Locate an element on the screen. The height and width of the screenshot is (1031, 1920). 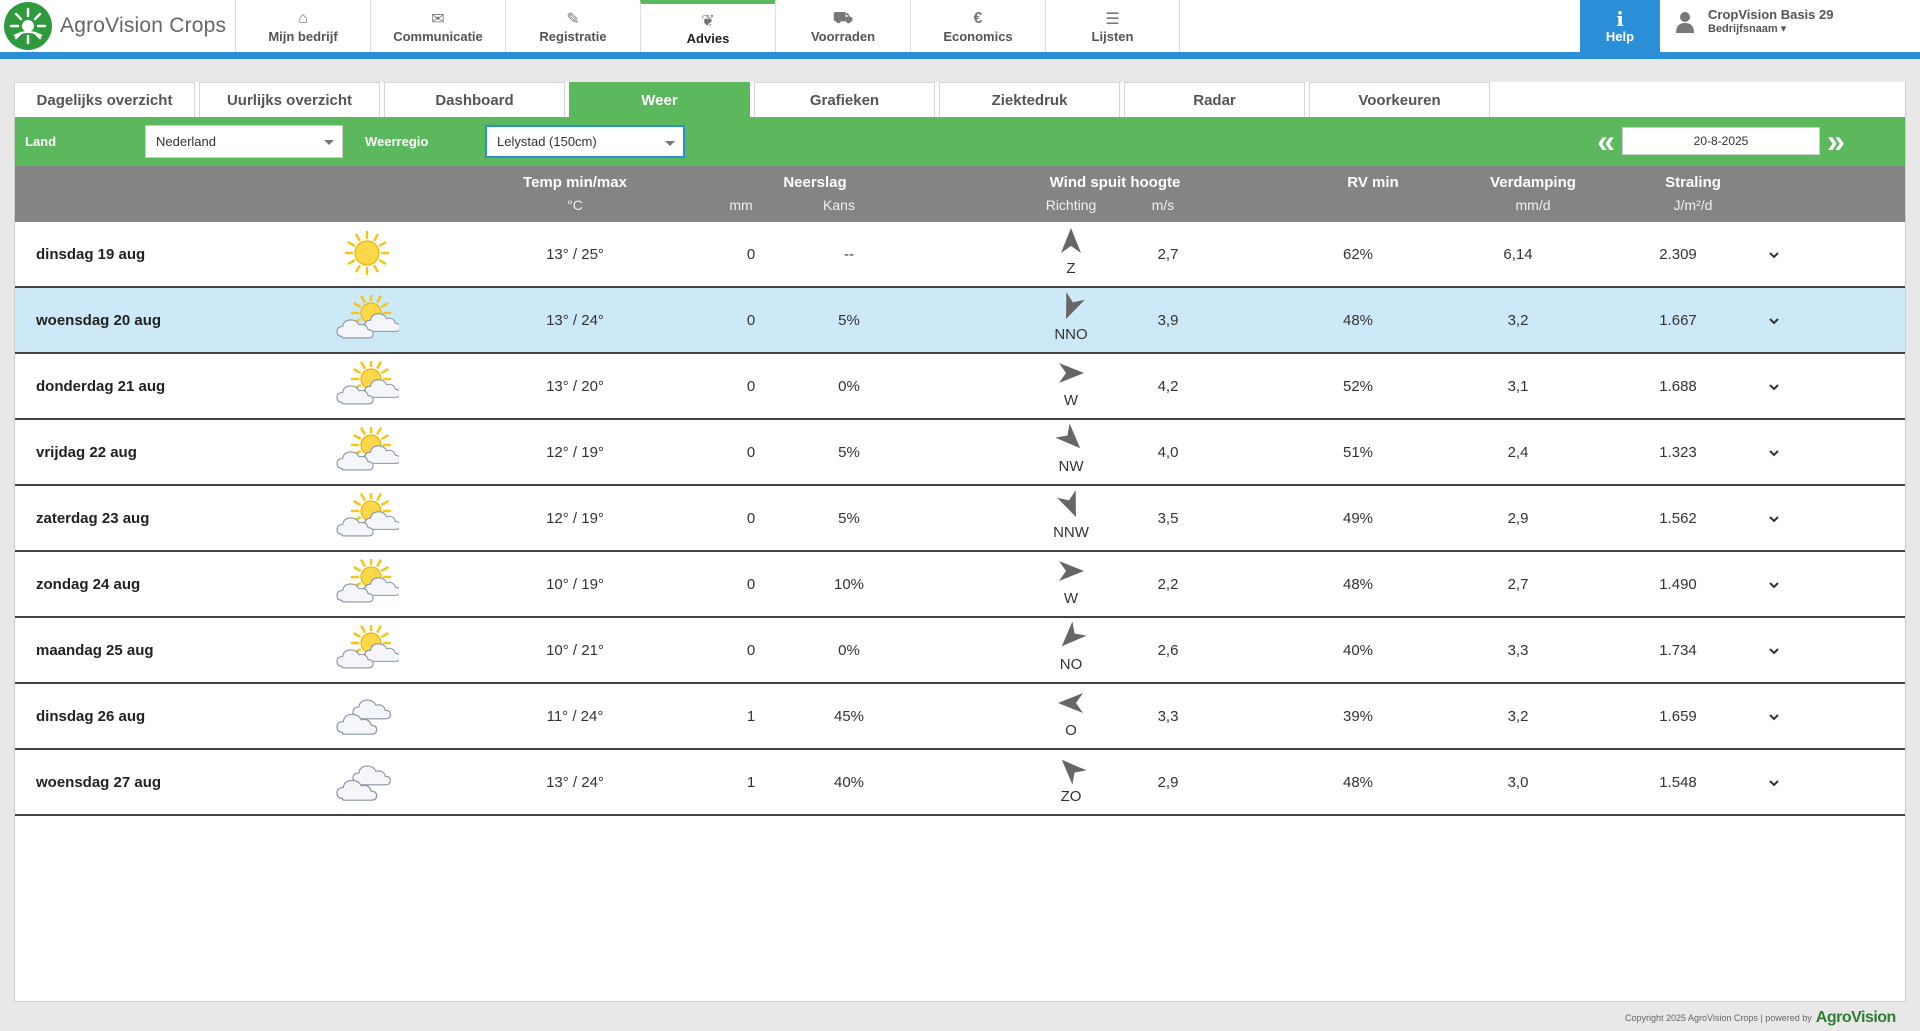
next-day-icon: » is located at coordinates (1836, 141).